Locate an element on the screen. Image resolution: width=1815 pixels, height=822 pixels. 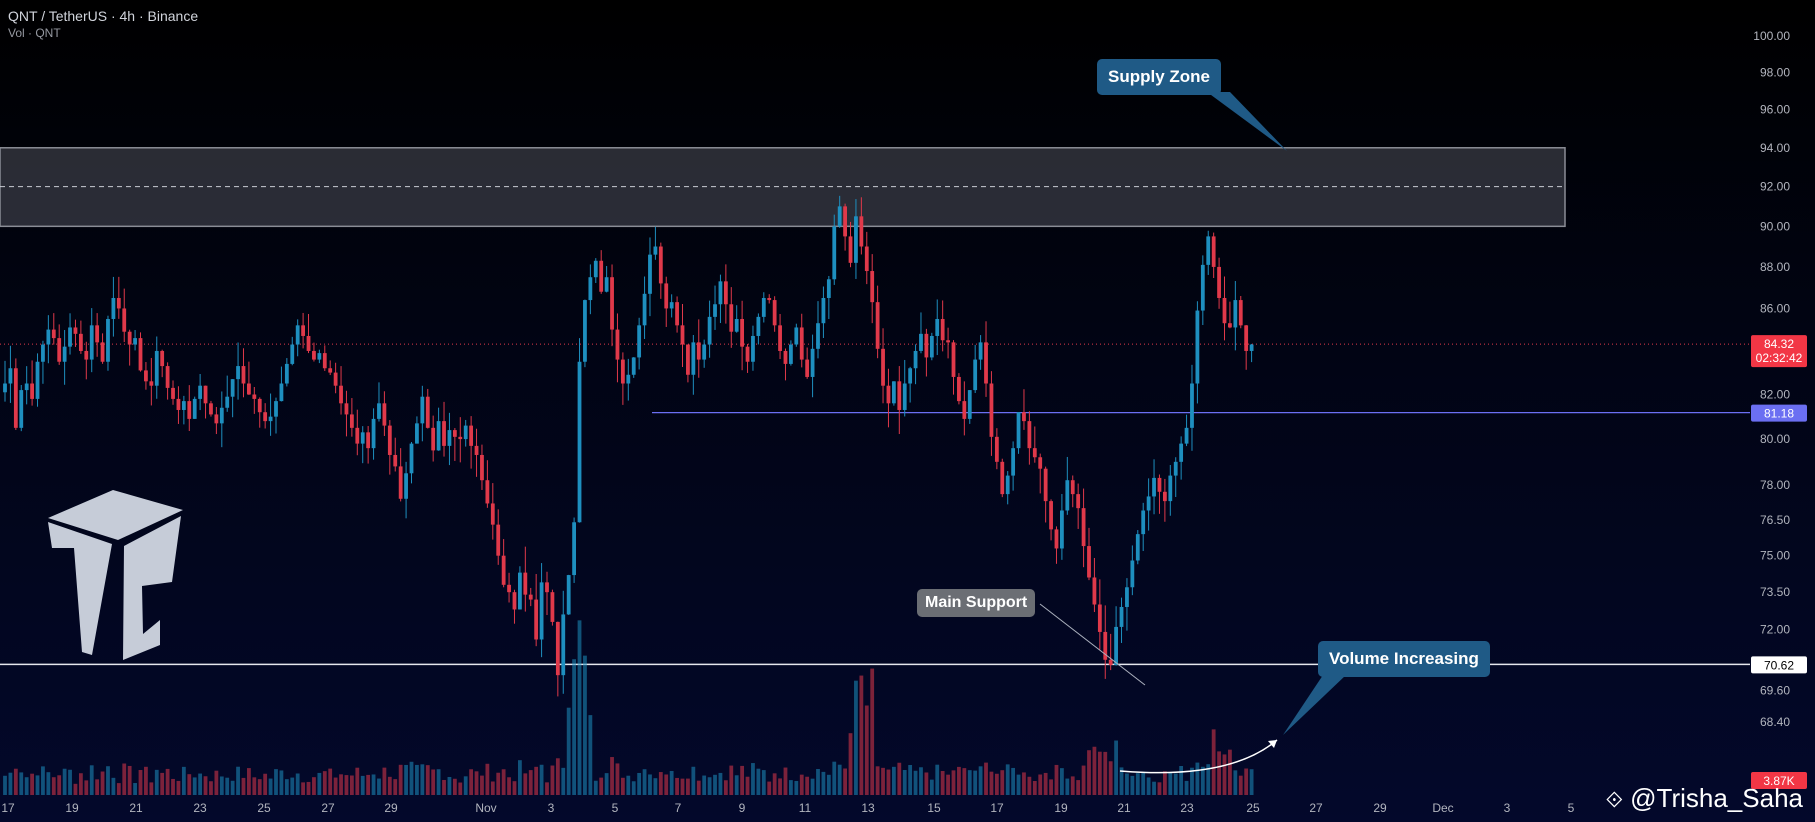
supply-zone-box is located at coordinates (783, 187).